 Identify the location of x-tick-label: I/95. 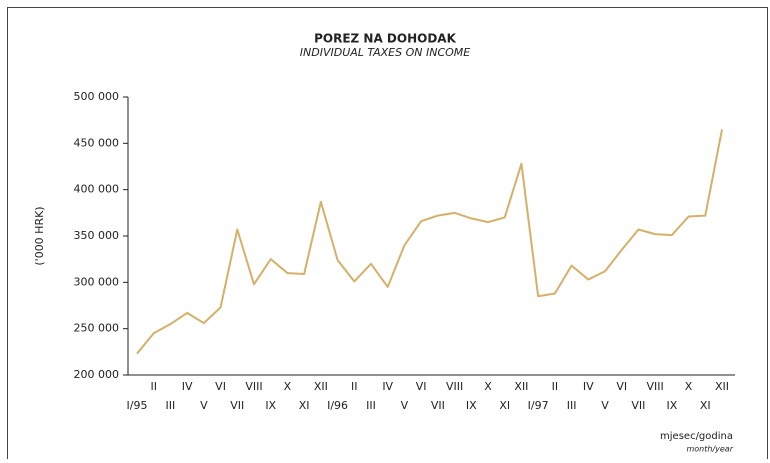
(137, 405).